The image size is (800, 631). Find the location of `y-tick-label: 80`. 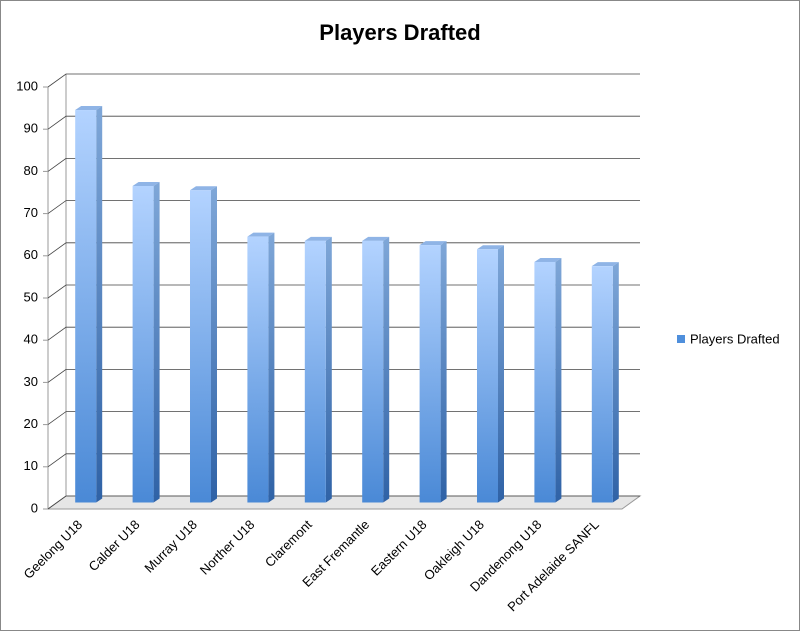

y-tick-label: 80 is located at coordinates (31, 170).